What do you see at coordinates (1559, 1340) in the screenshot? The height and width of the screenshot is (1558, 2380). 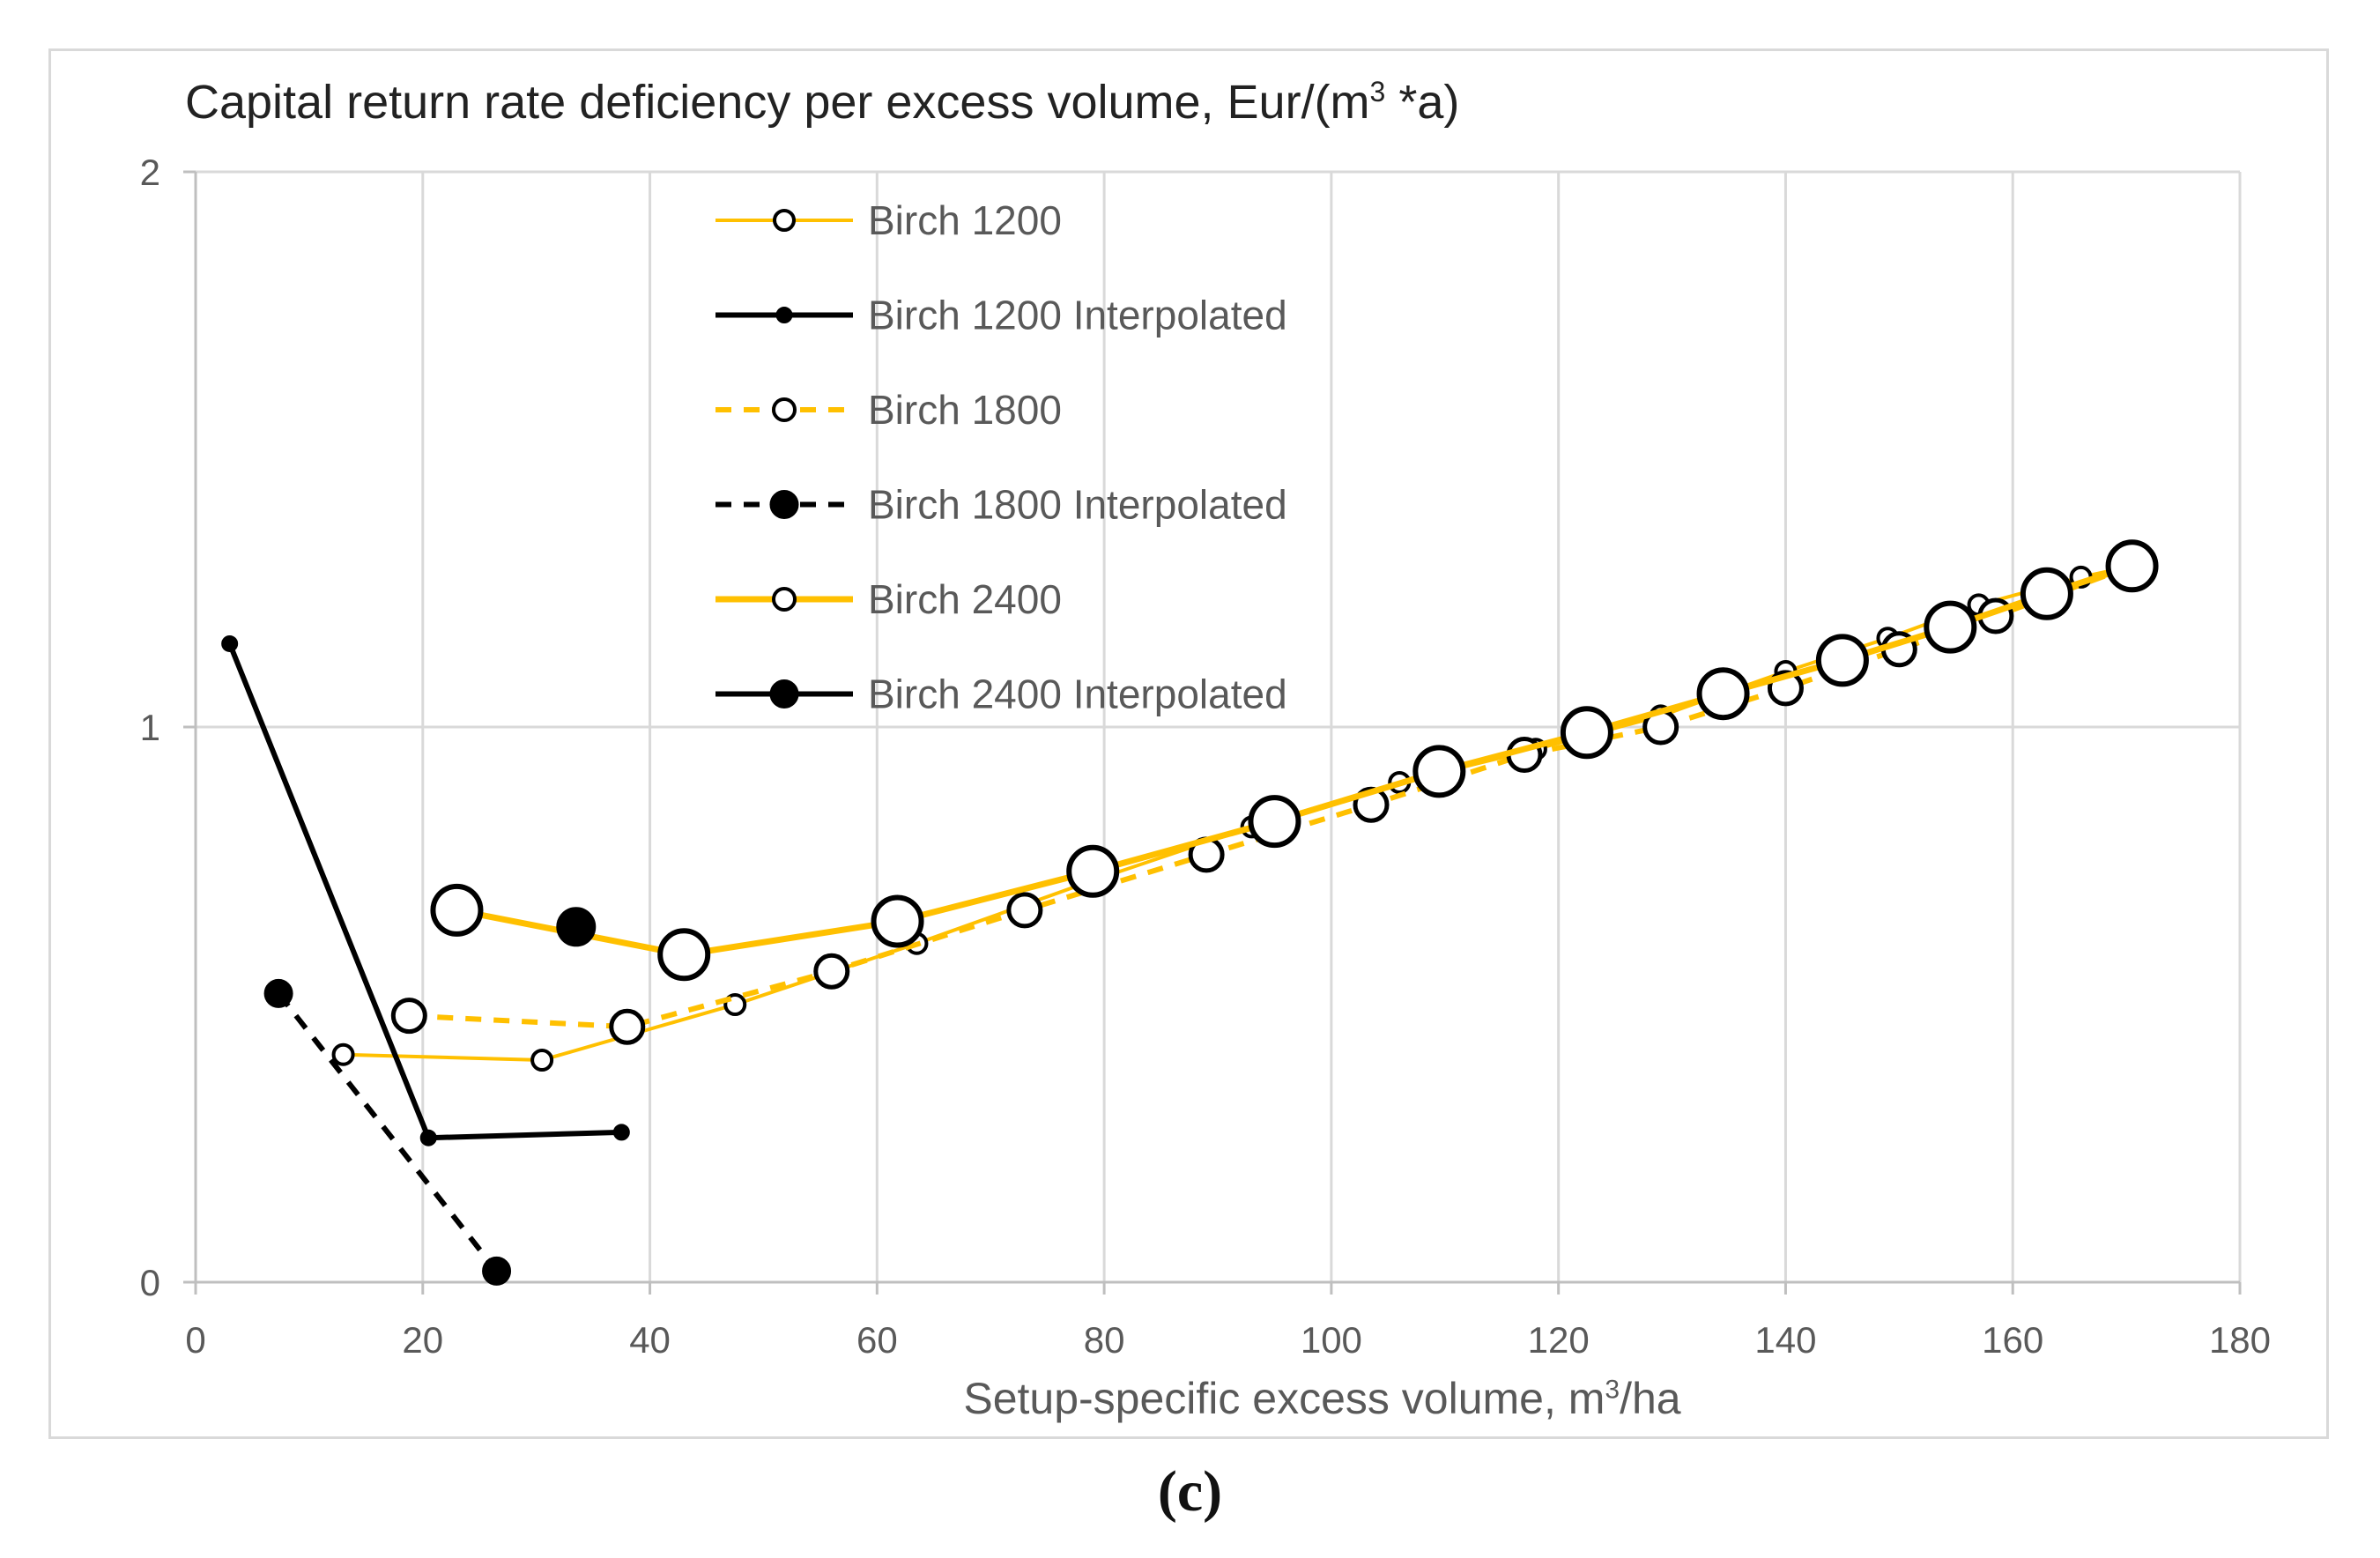 I see `x-tick-label-120: 120` at bounding box center [1559, 1340].